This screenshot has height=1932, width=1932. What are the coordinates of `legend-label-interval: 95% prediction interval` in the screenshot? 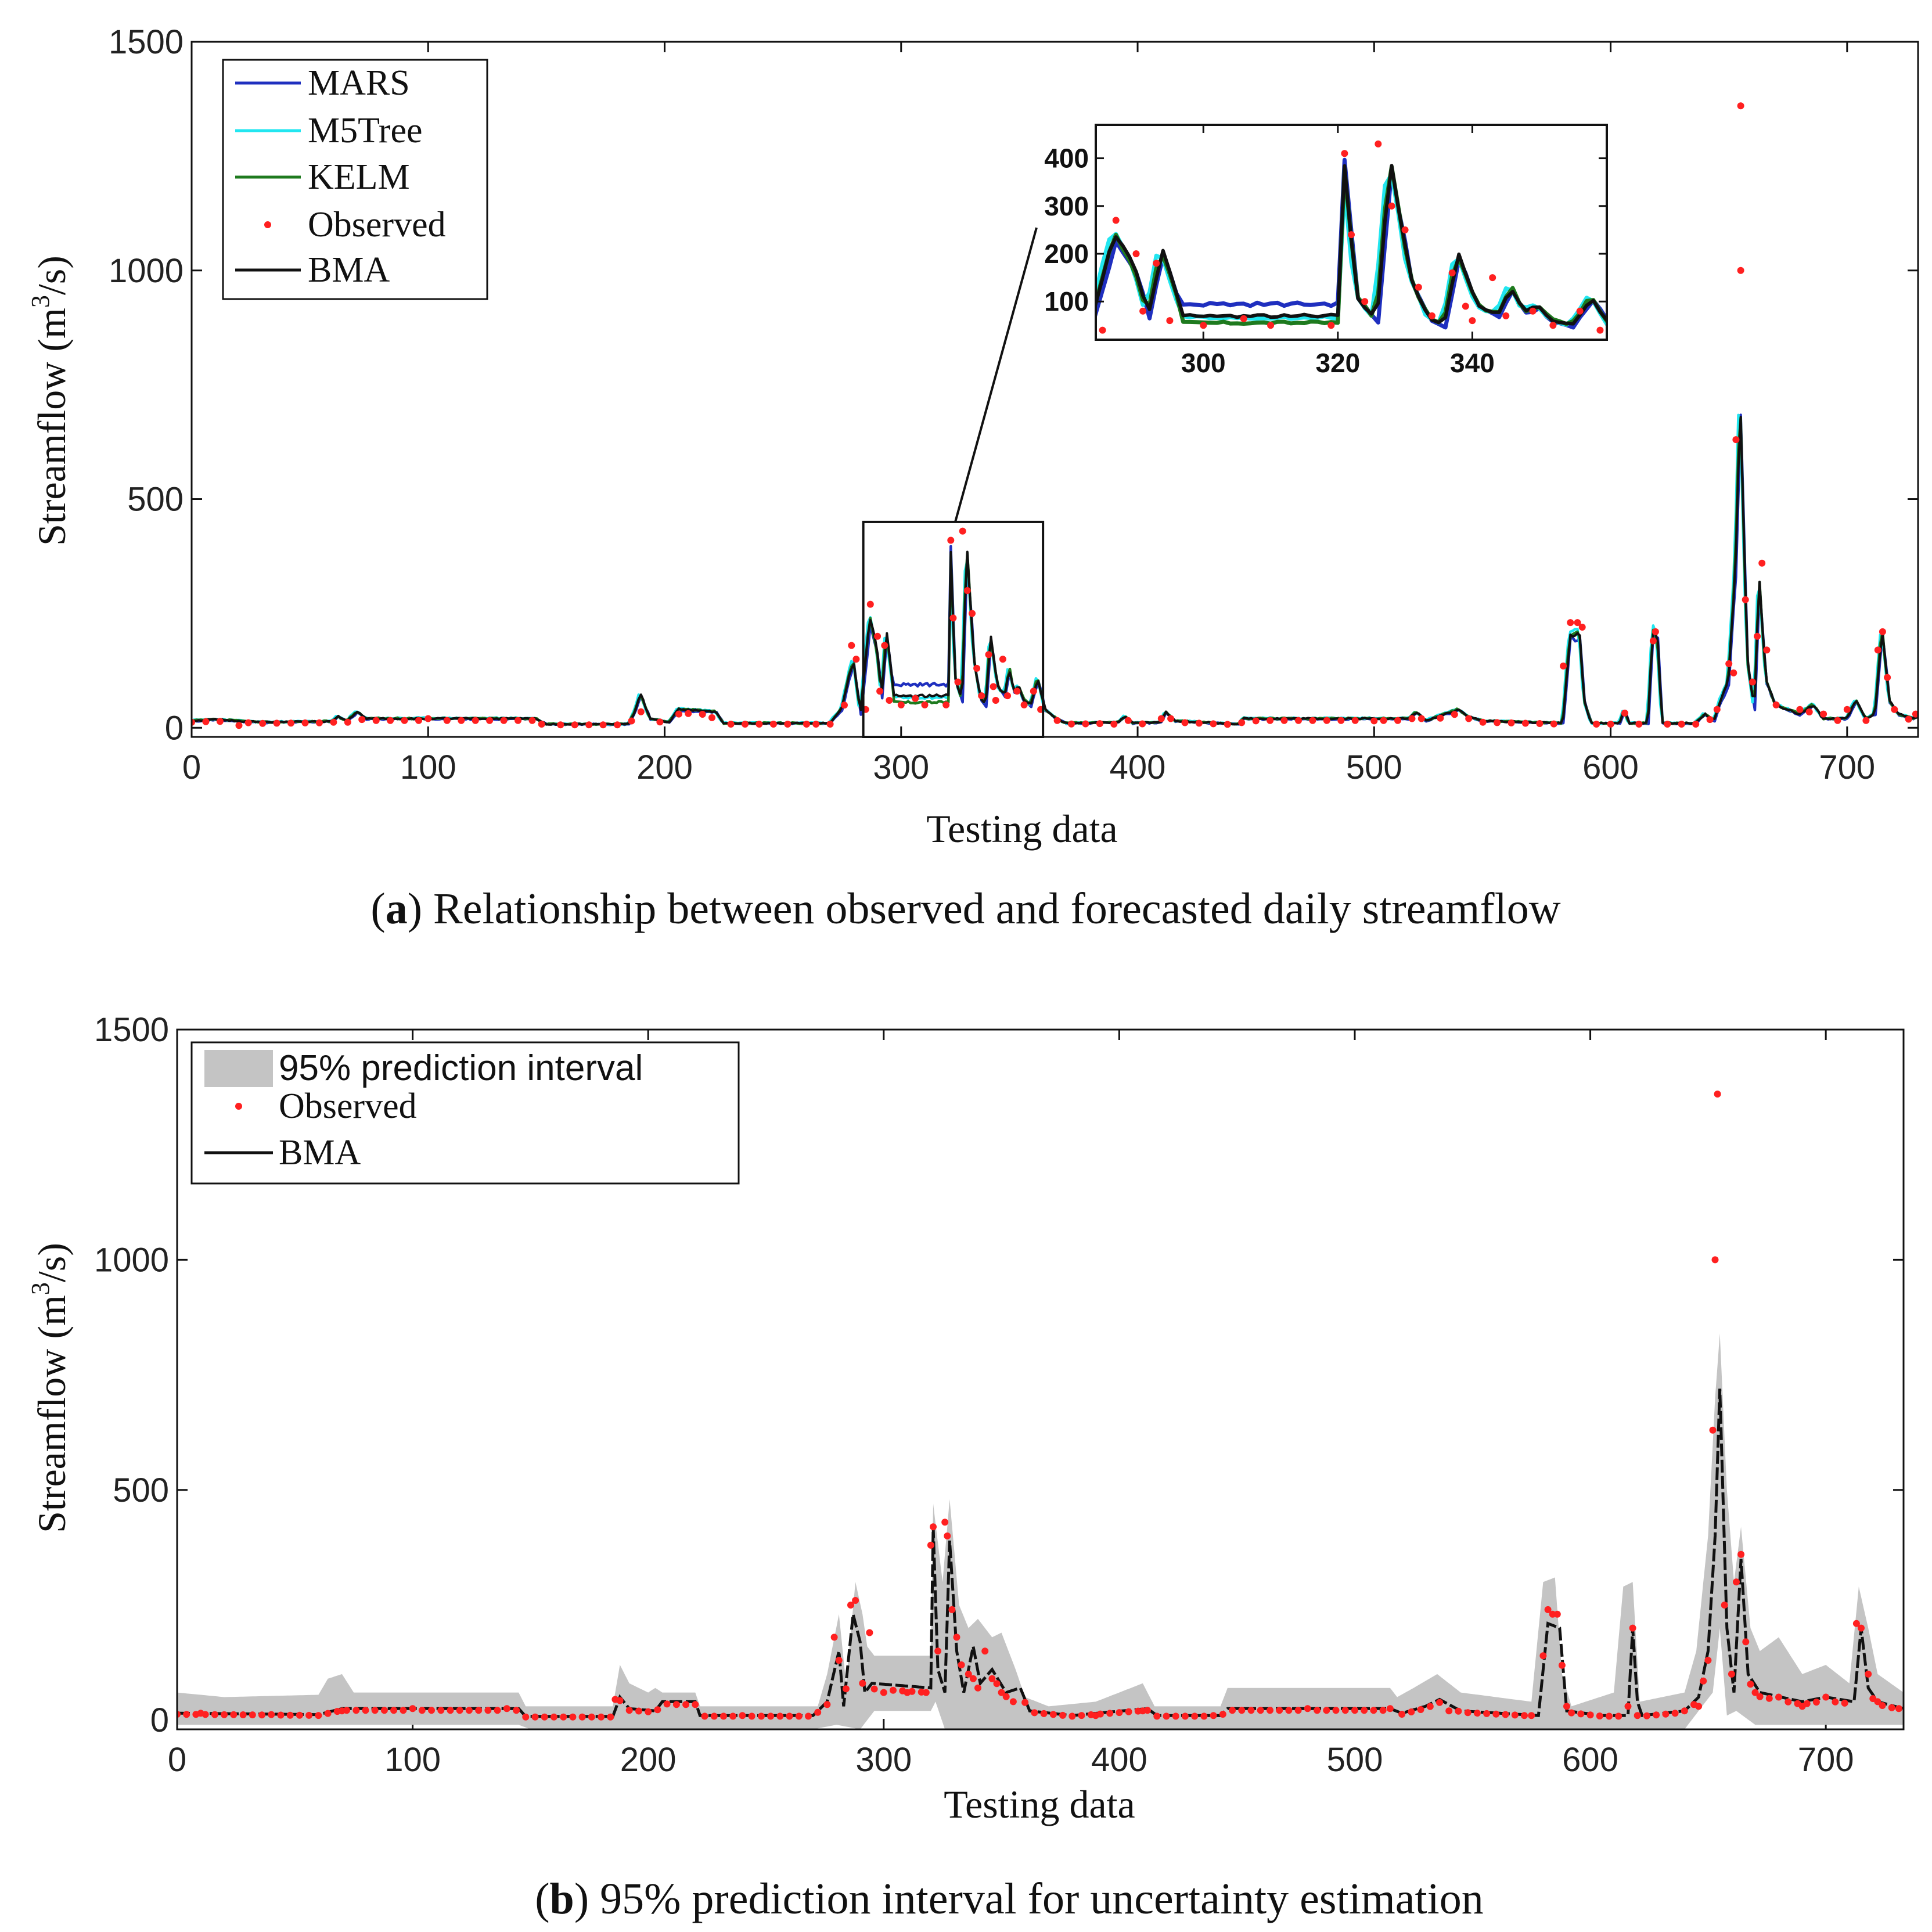 It's located at (461, 1068).